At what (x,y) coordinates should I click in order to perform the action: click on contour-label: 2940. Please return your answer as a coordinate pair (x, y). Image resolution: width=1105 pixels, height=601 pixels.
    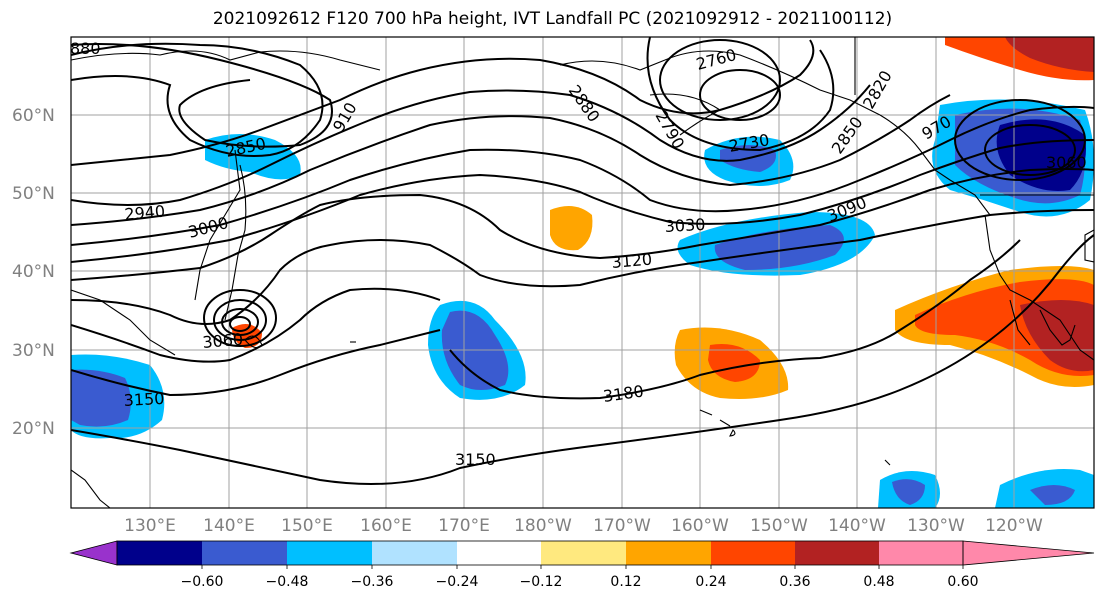
    Looking at the image, I should click on (145, 213).